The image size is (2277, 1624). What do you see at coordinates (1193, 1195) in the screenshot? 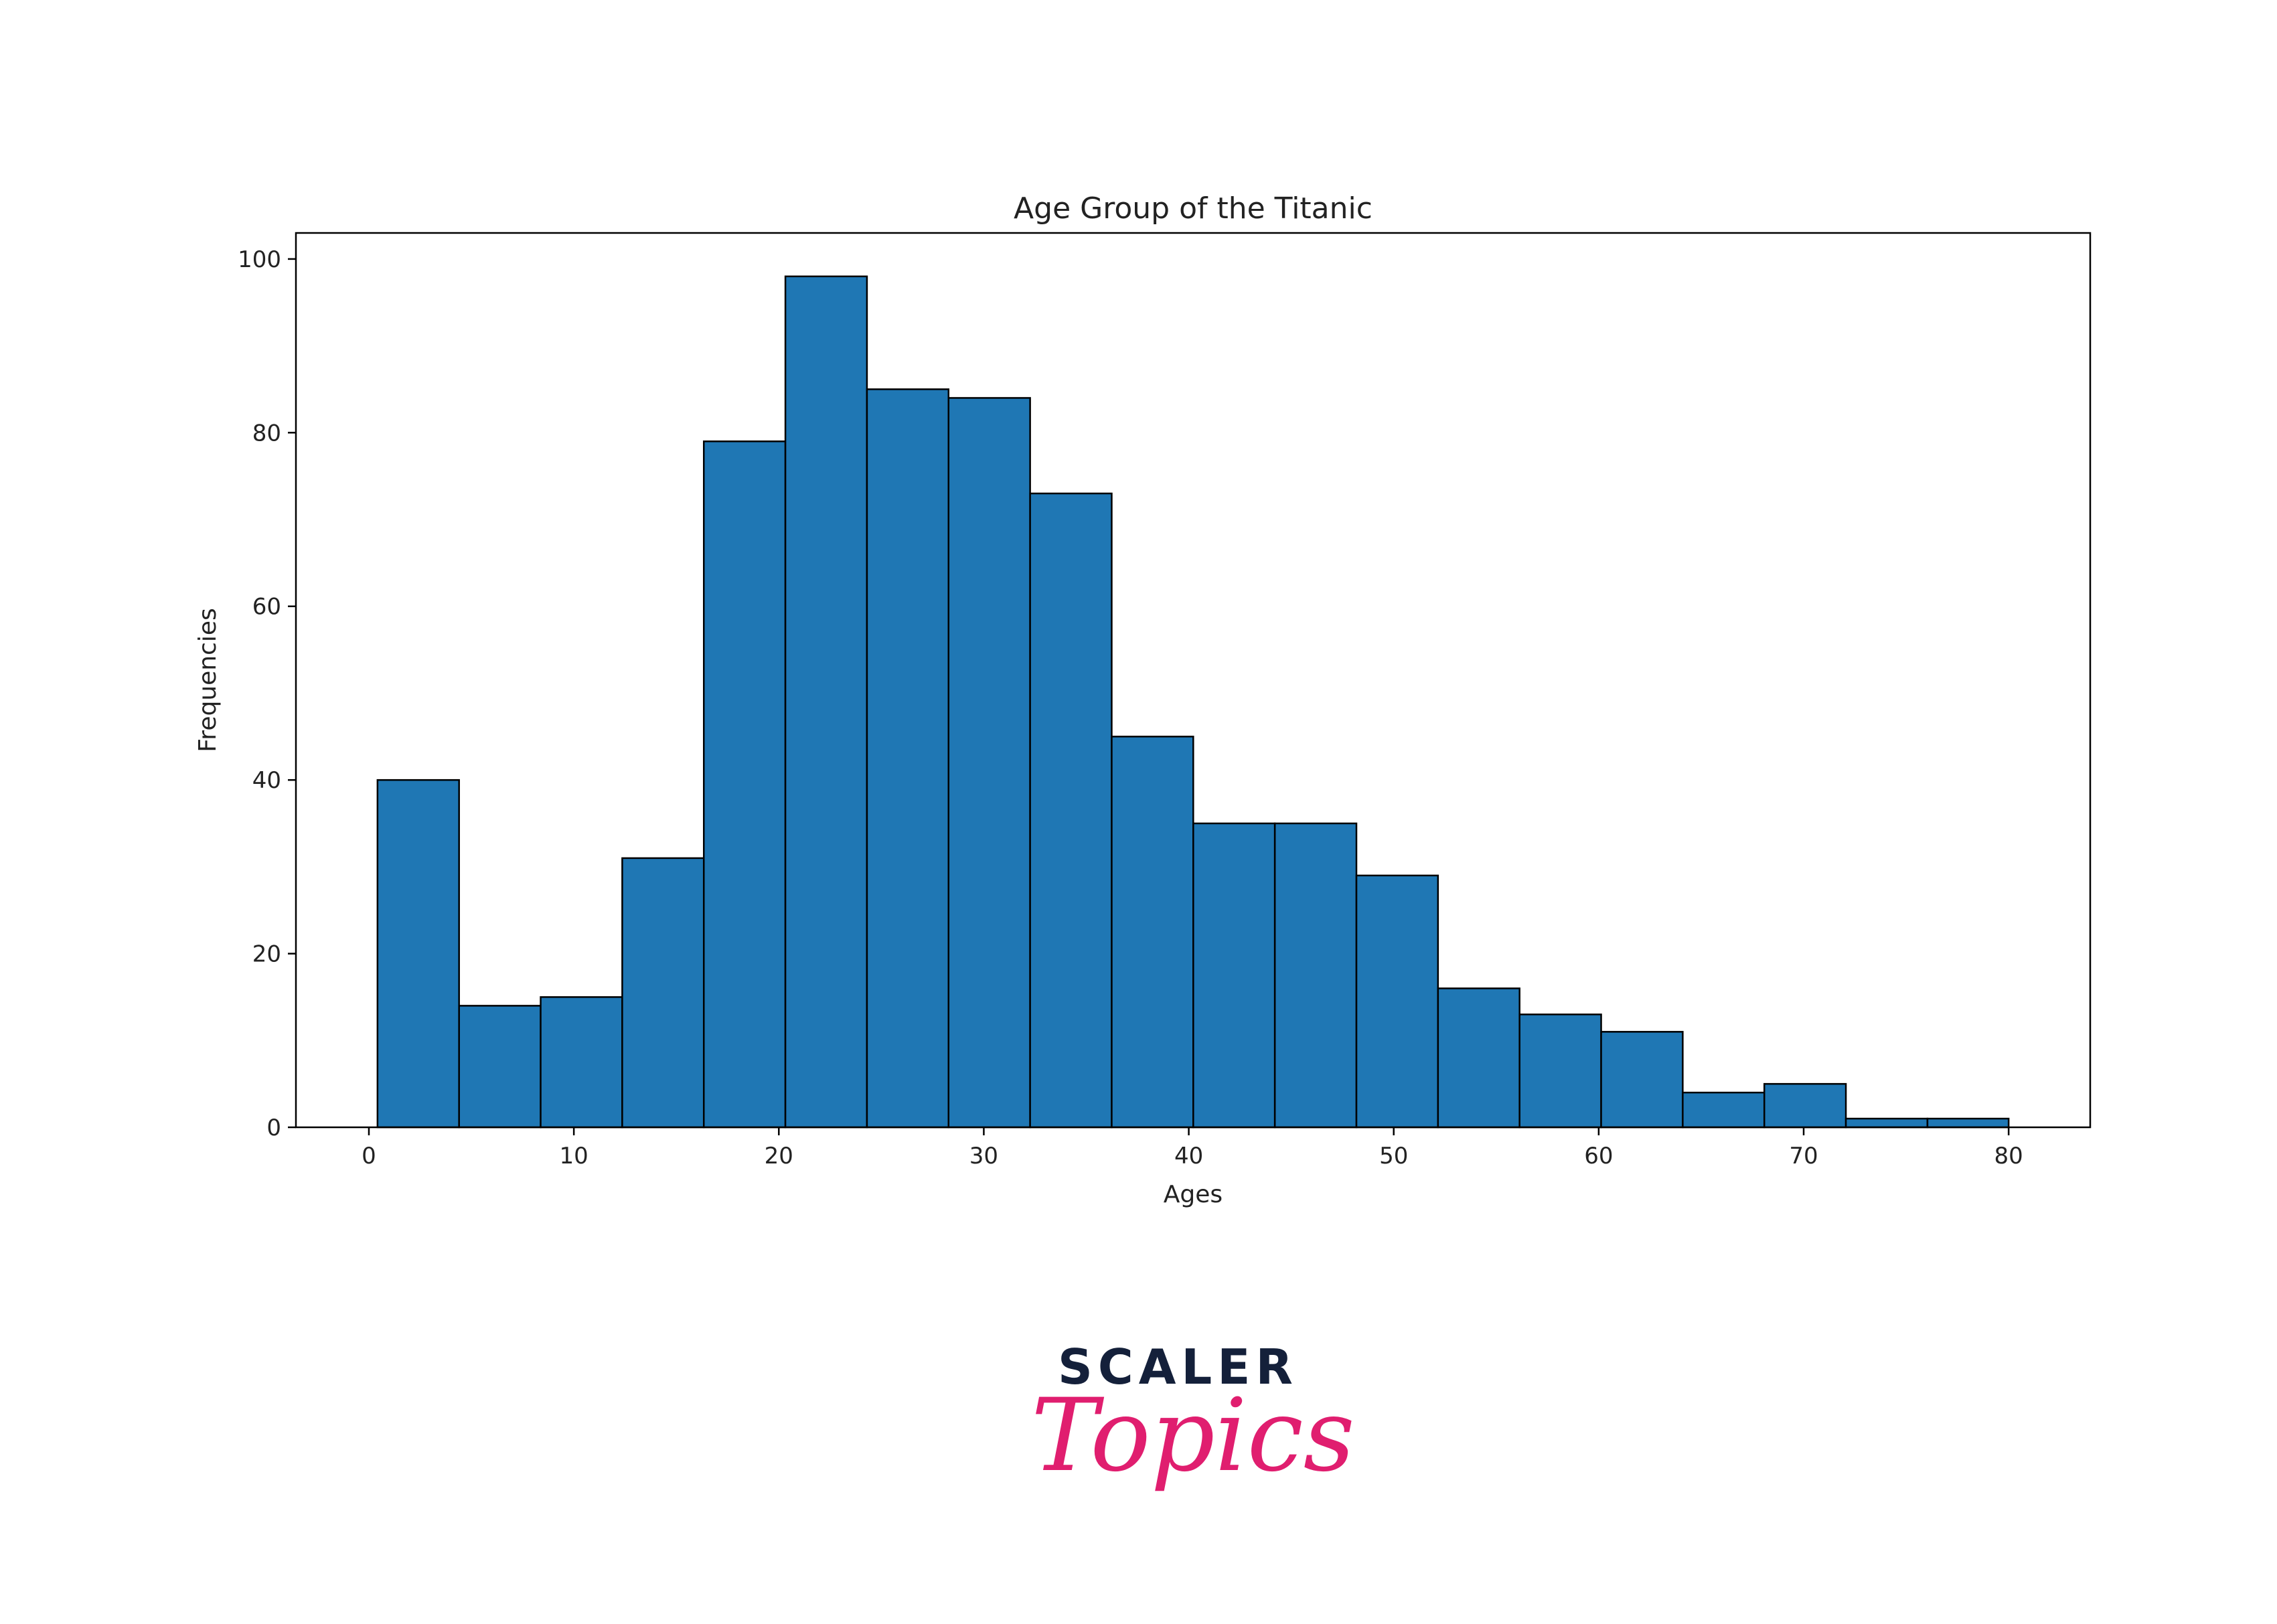
I see `x-axis-label: Ages` at bounding box center [1193, 1195].